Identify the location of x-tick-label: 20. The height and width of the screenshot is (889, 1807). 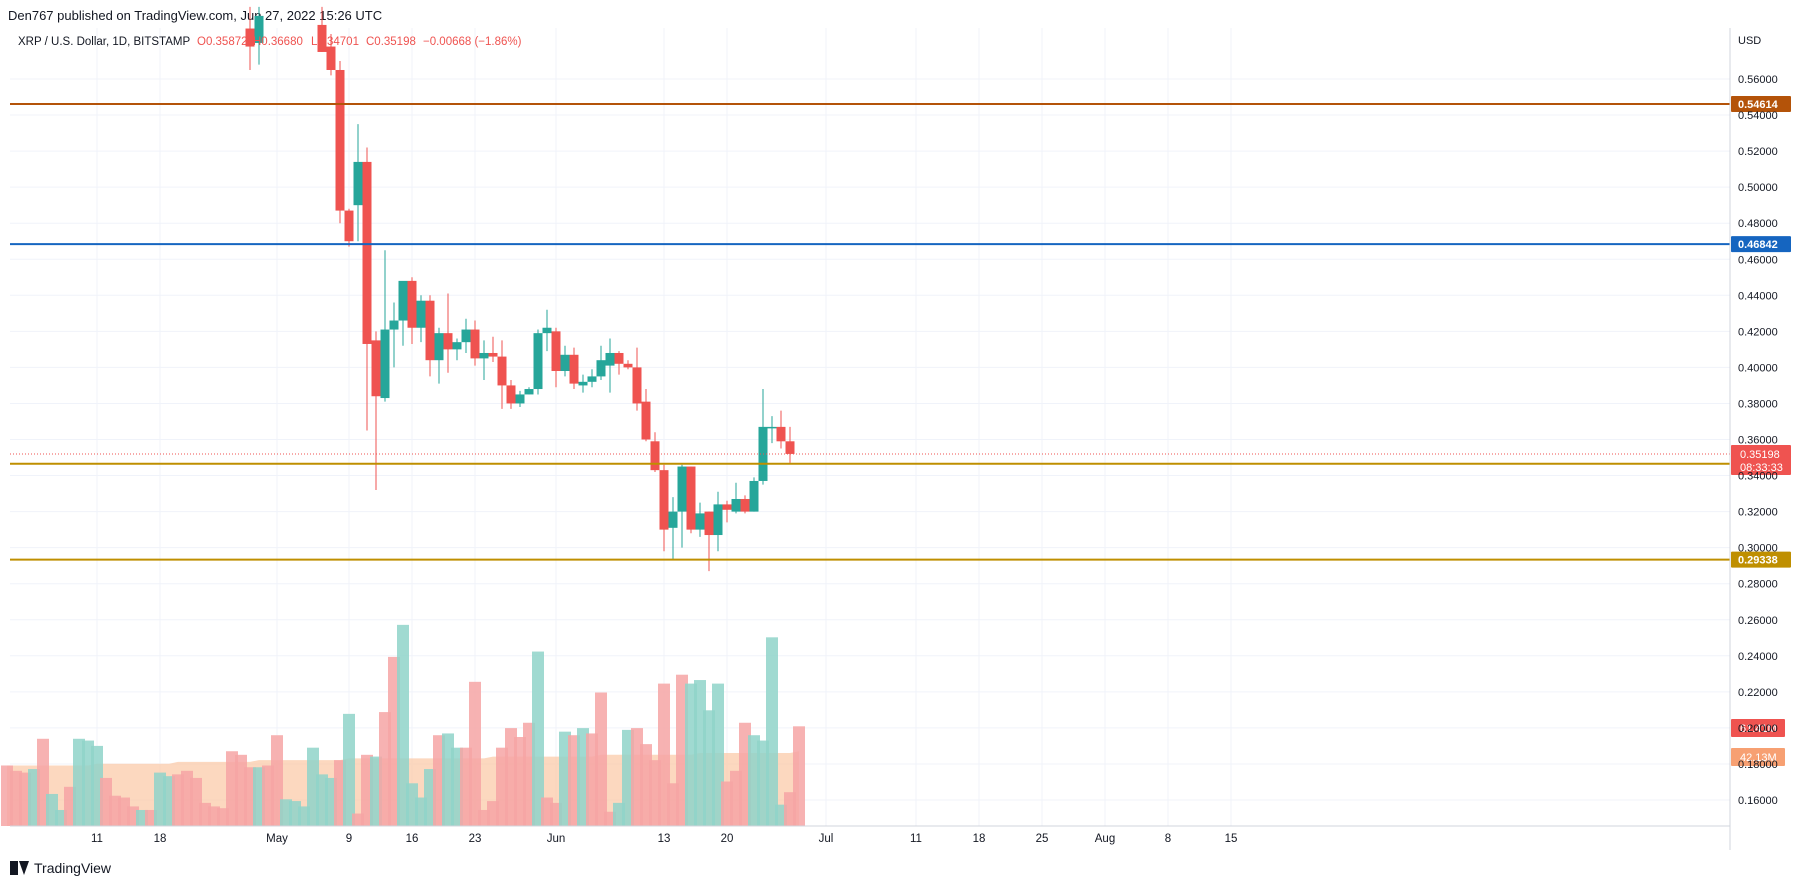
(727, 839).